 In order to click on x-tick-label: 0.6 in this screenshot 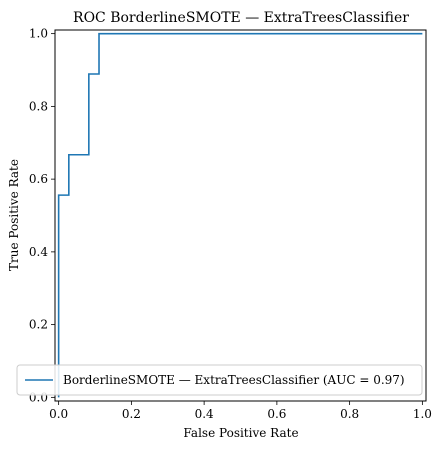, I will do `click(276, 414)`.